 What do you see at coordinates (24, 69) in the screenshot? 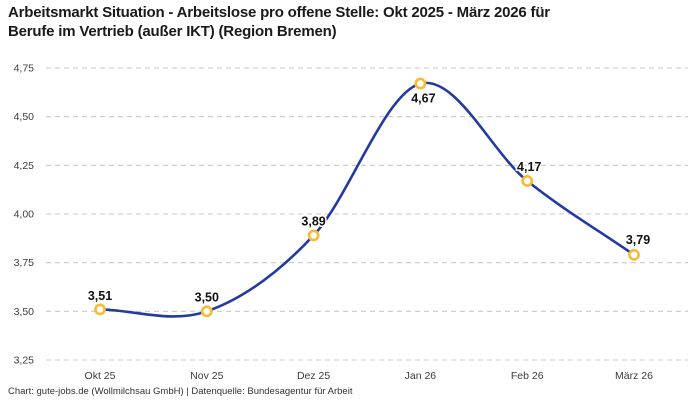
I see `y-axis-tick-label: 4,75` at bounding box center [24, 69].